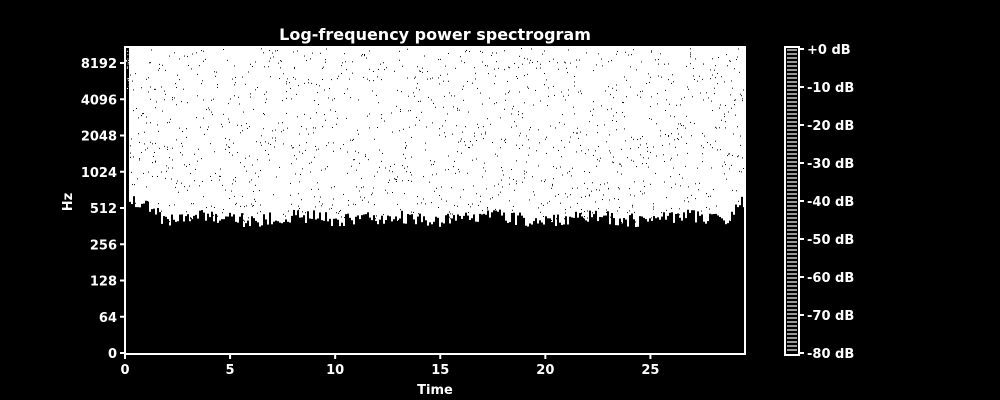 This screenshot has width=1000, height=400. Describe the element at coordinates (103, 245) in the screenshot. I see `y-tick-label: 256` at that location.